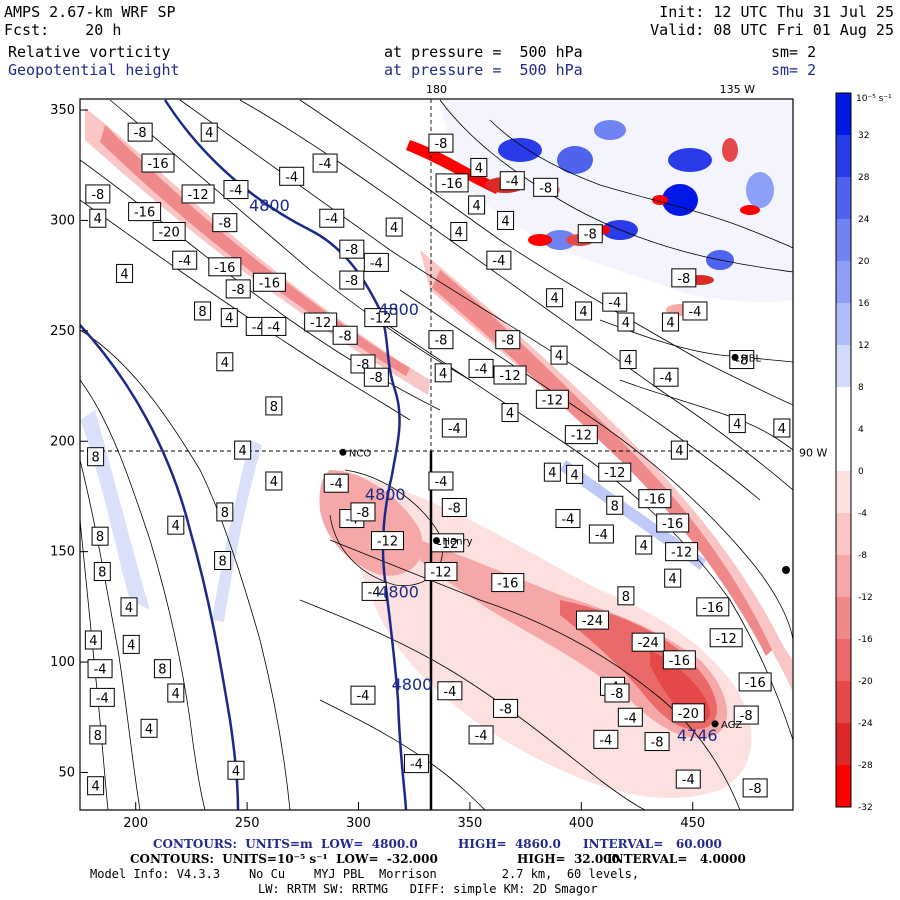  Describe the element at coordinates (648, 642) in the screenshot. I see `vorticity-label: -24` at that location.